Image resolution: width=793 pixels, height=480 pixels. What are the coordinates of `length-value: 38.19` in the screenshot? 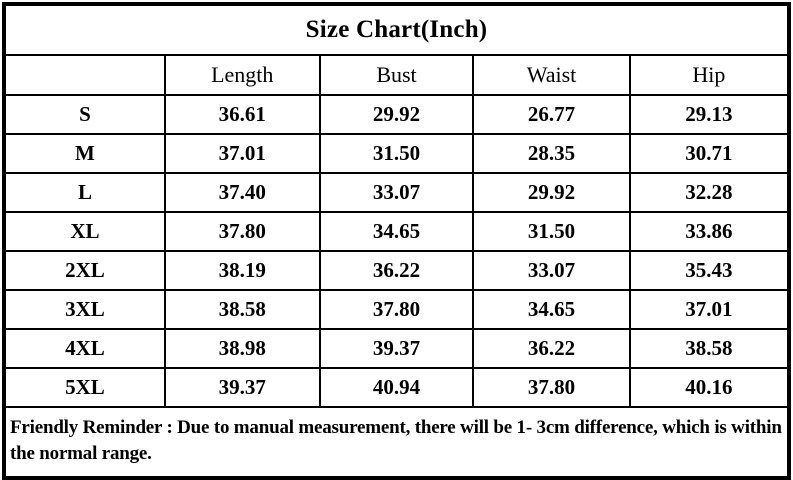 It's located at (242, 270).